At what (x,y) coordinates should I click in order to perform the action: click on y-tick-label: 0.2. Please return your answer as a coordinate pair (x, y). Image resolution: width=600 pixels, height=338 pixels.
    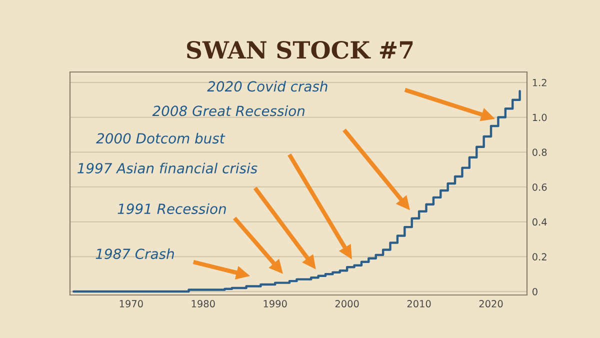
    Looking at the image, I should click on (539, 257).